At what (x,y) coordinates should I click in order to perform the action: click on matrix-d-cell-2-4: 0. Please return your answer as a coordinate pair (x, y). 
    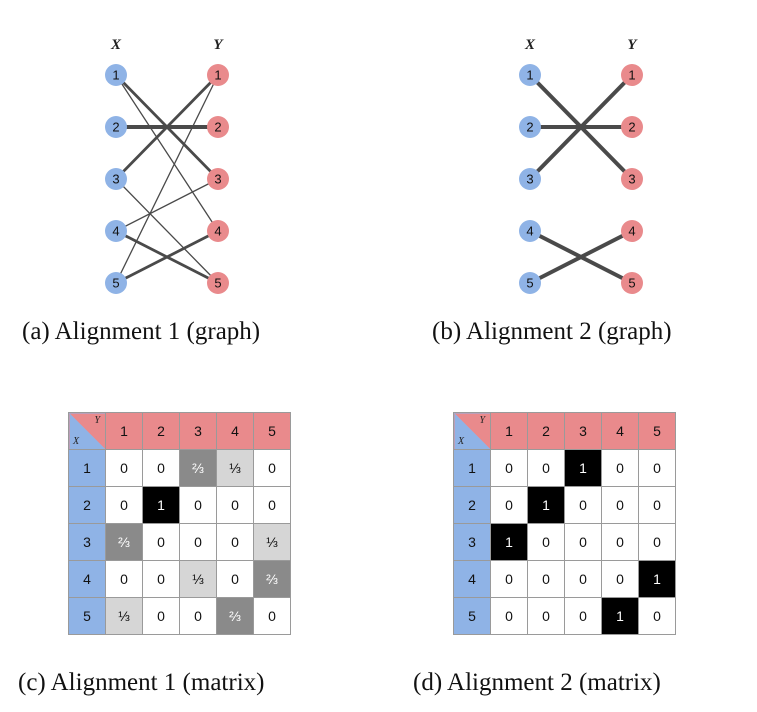
    Looking at the image, I should click on (620, 505).